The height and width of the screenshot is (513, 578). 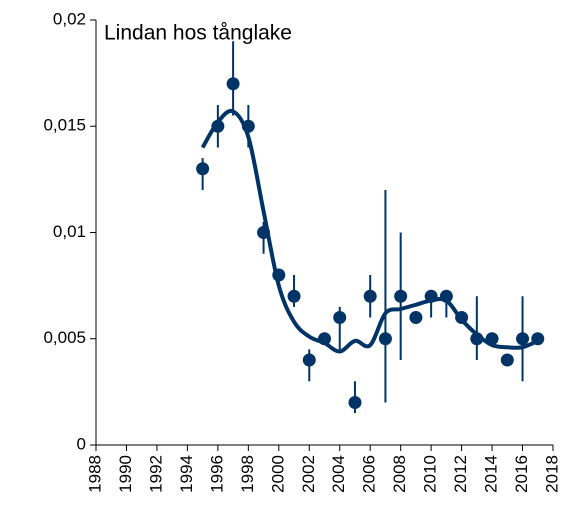 I want to click on y-tick-label: 0,01, so click(x=69, y=231).